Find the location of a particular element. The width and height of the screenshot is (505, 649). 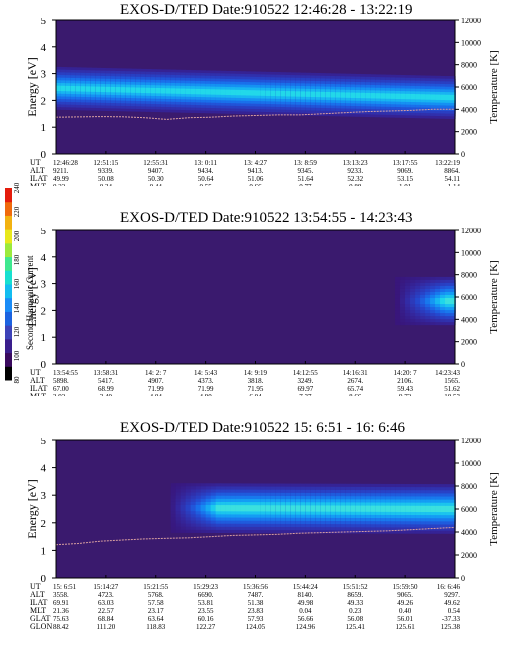

y2-axis-label: Temperature [K] is located at coordinates (494, 296).